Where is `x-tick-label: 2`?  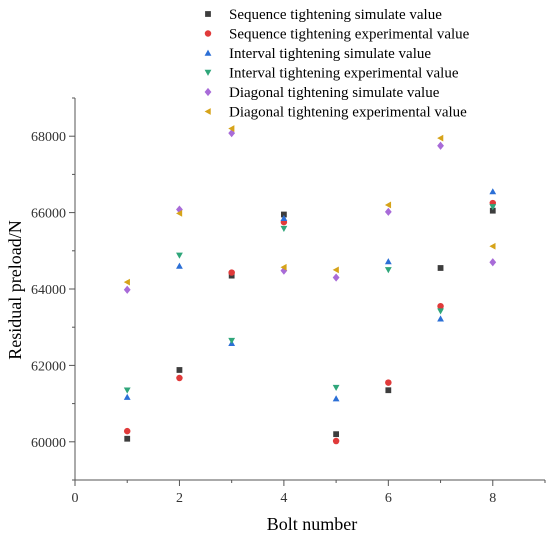
x-tick-label: 2 is located at coordinates (179, 498).